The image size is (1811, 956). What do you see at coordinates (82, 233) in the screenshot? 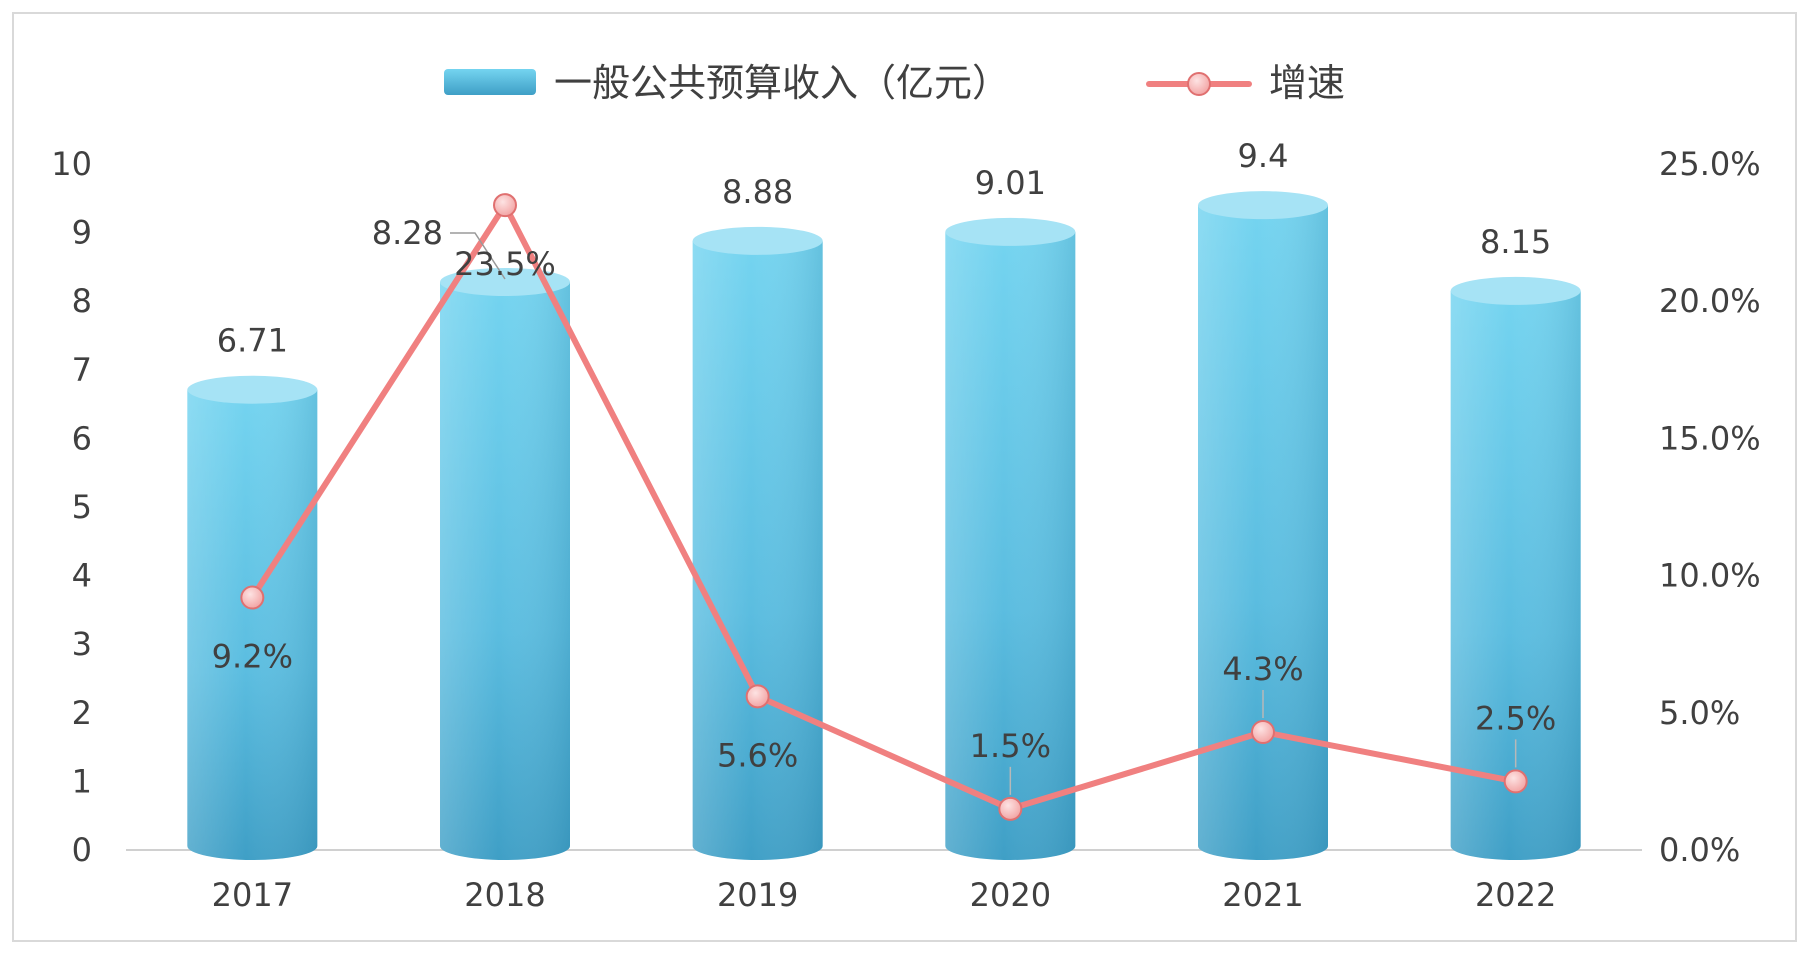
I see `y-left-tick-label: 9` at bounding box center [82, 233].